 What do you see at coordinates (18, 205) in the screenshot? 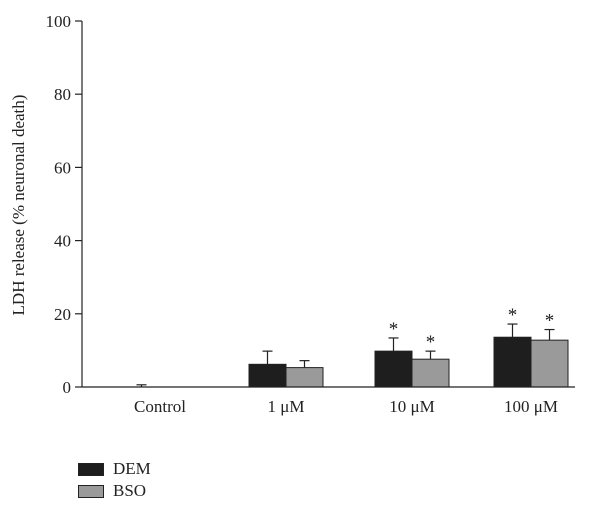
I see `y-axis-title: LDH release (% neuronal death)` at bounding box center [18, 205].